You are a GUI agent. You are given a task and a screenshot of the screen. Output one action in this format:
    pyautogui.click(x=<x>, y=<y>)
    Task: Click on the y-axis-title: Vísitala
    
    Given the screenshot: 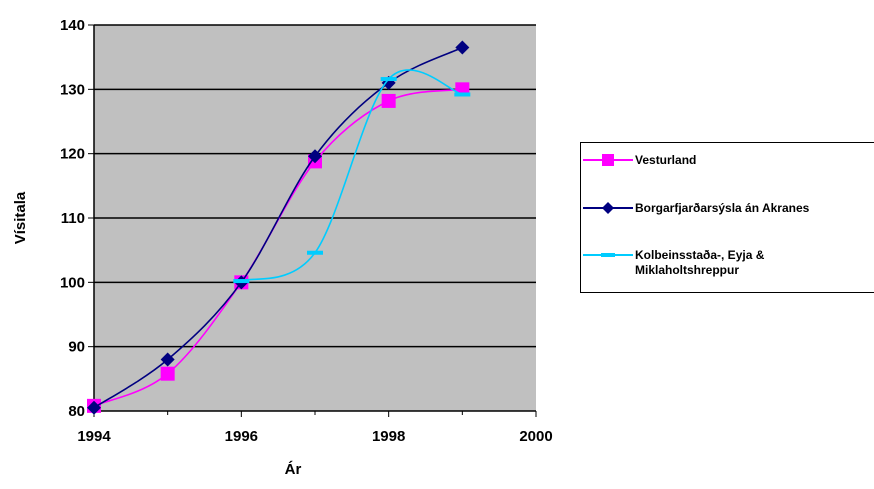 What is the action you would take?
    pyautogui.click(x=20, y=217)
    